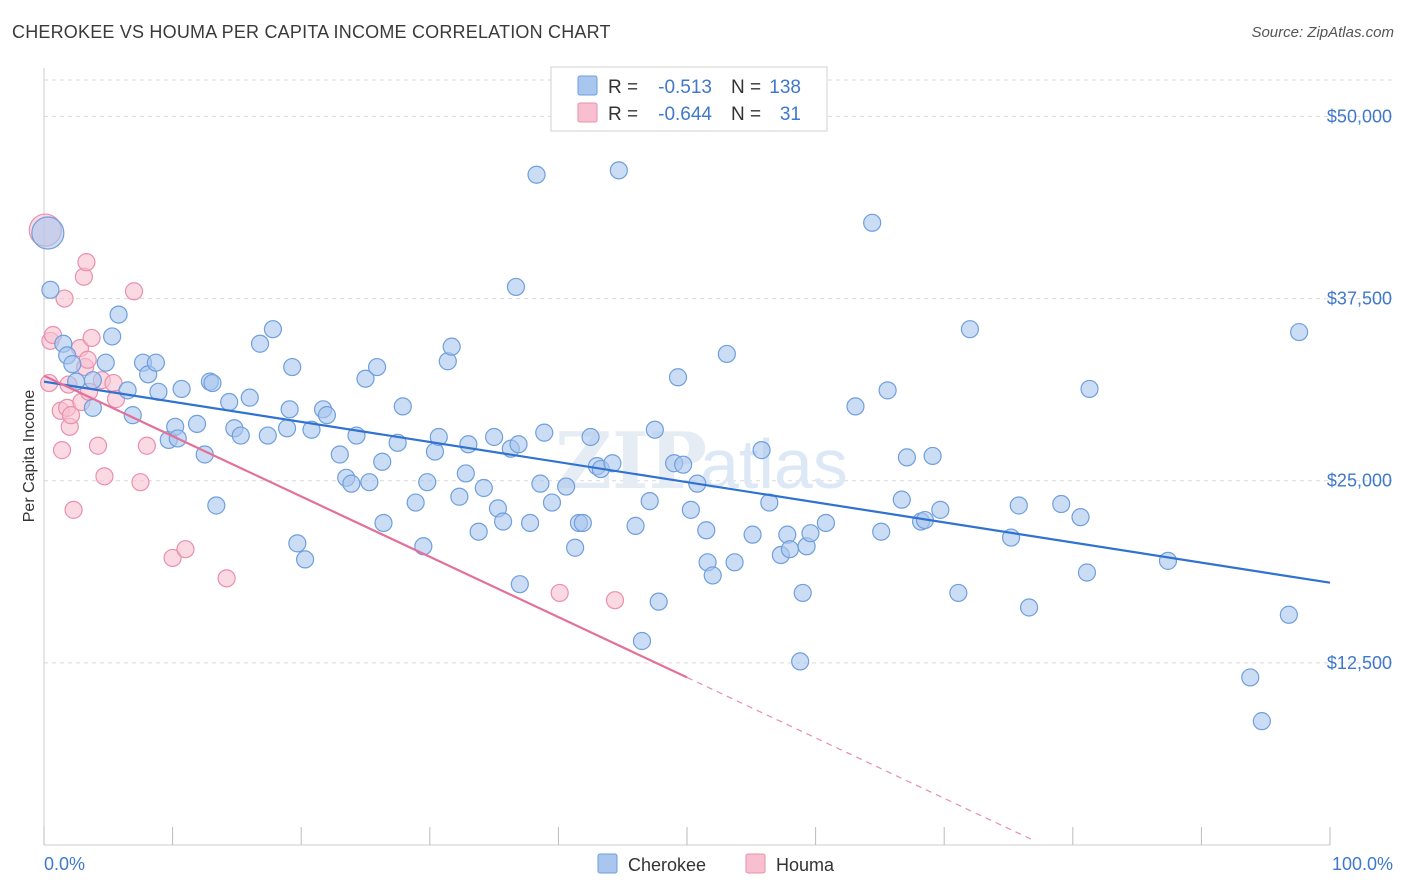 Image resolution: width=1406 pixels, height=892 pixels. What do you see at coordinates (1359, 389) in the screenshot?
I see `y-tick-labels: $12,500 $25,000 $37,500 $50,000` at bounding box center [1359, 389].